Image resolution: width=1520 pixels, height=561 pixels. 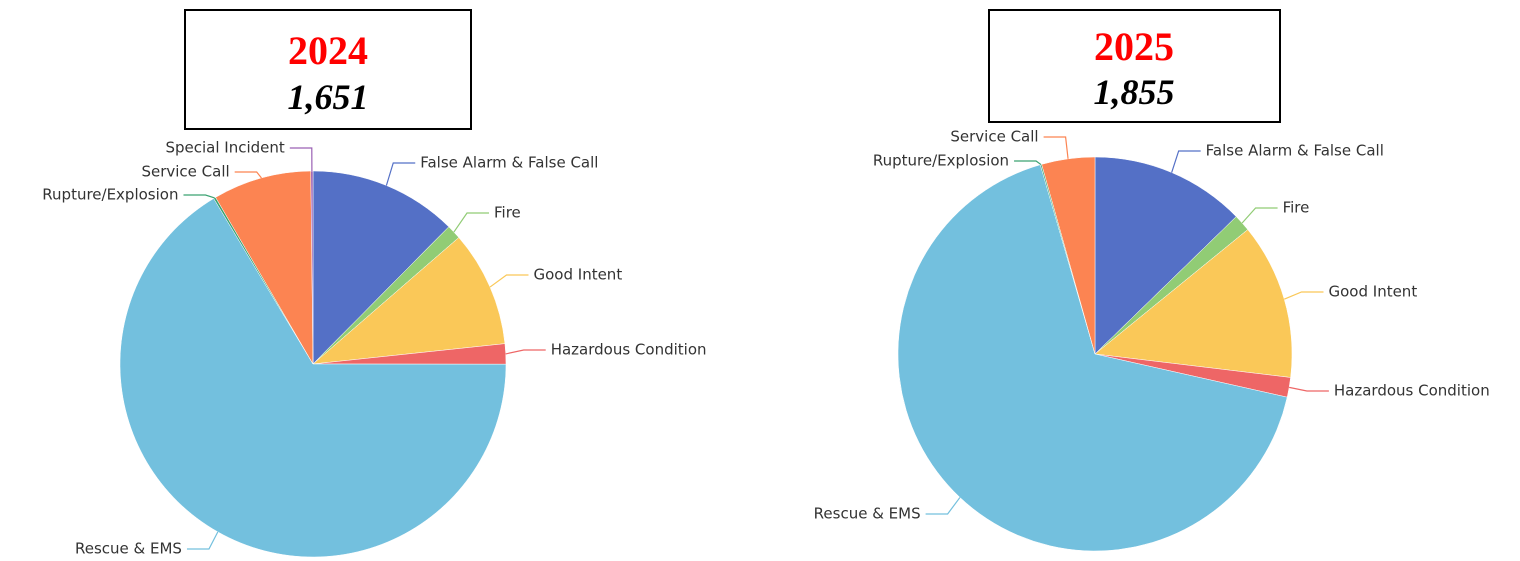 What do you see at coordinates (224, 148) in the screenshot?
I see `slice-label: Special Incident` at bounding box center [224, 148].